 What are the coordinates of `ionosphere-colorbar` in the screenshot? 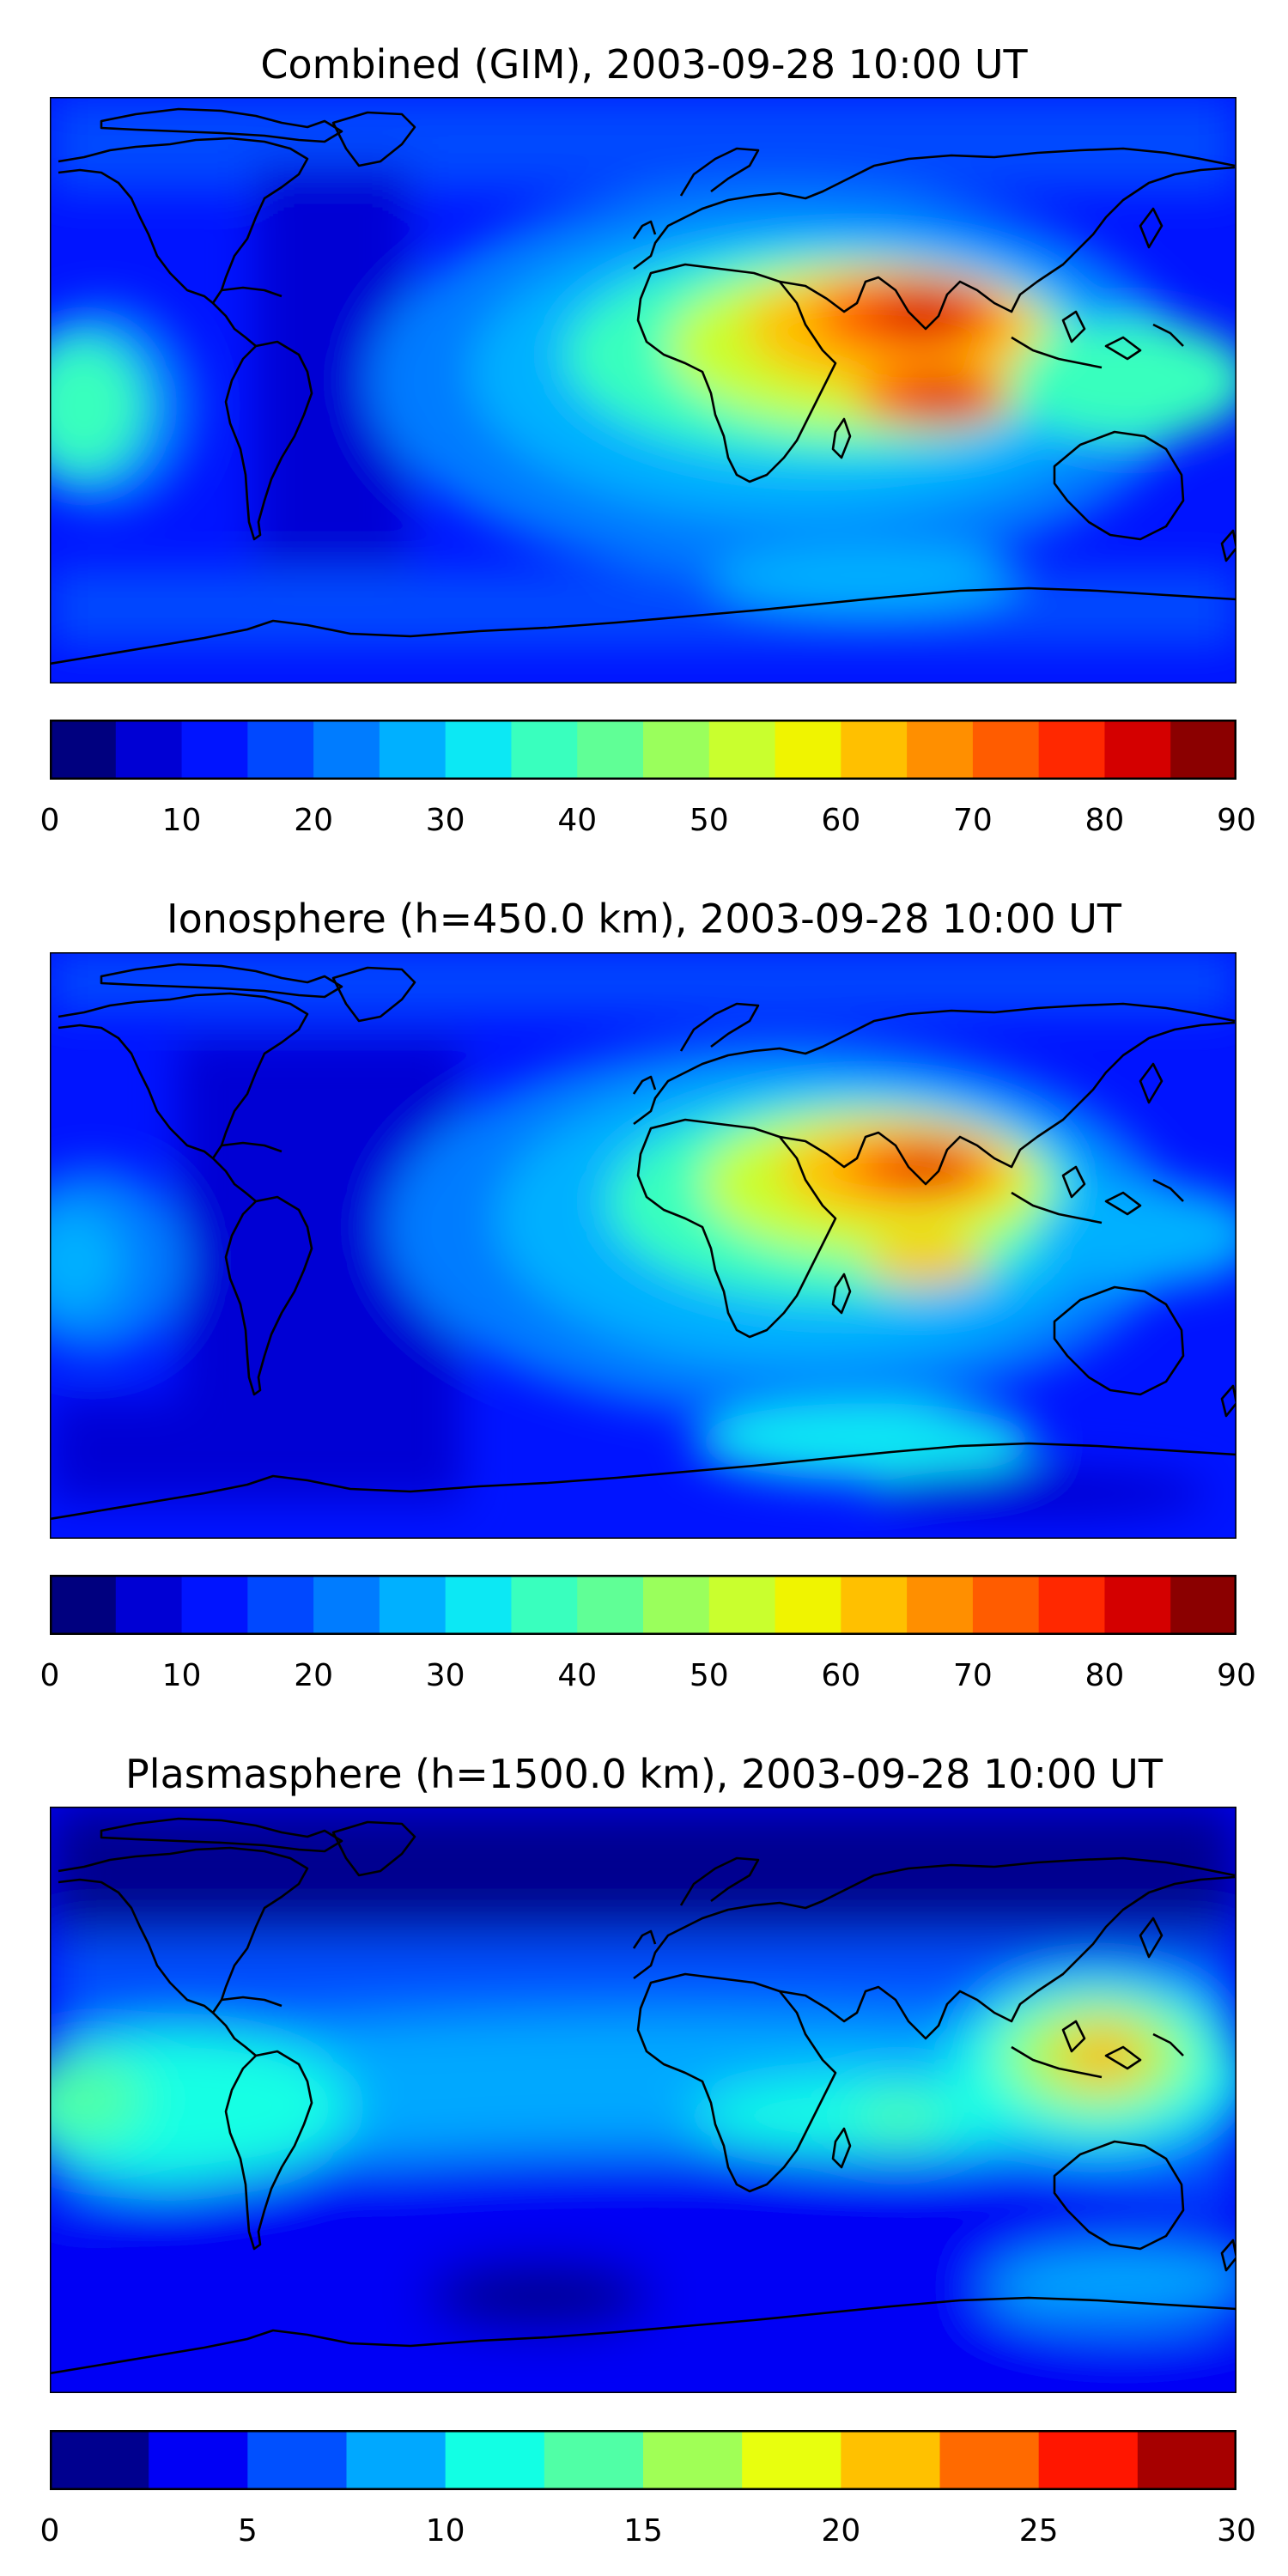 It's located at (643, 1605).